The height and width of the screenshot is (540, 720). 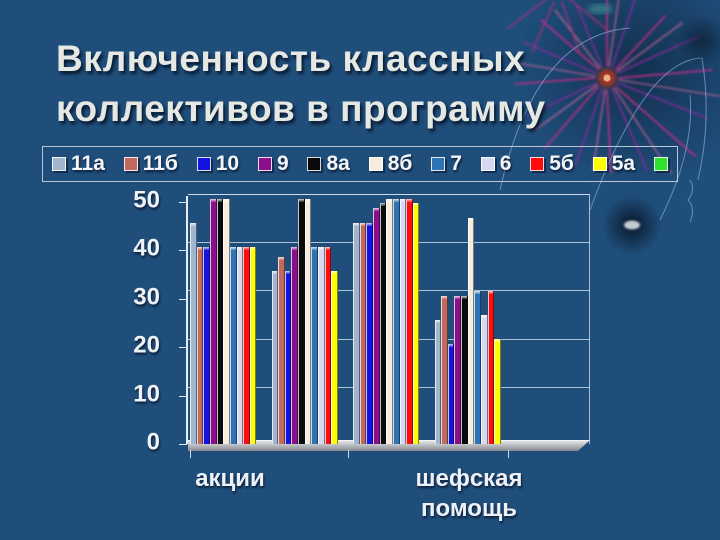 I want to click on legend-label: 6, so click(x=505, y=163).